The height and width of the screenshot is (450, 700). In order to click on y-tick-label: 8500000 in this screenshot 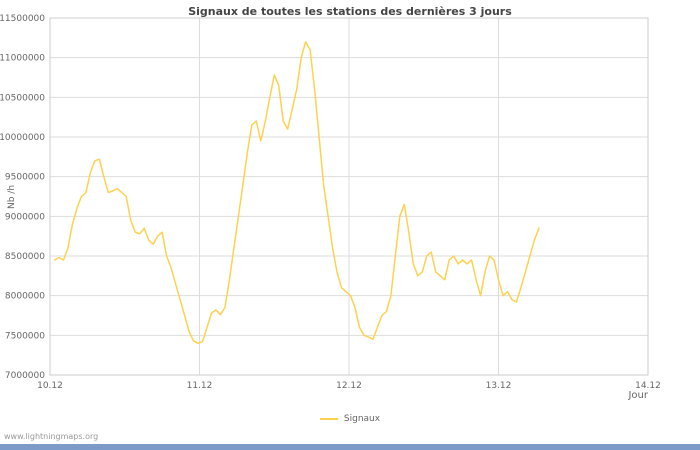, I will do `click(25, 257)`.